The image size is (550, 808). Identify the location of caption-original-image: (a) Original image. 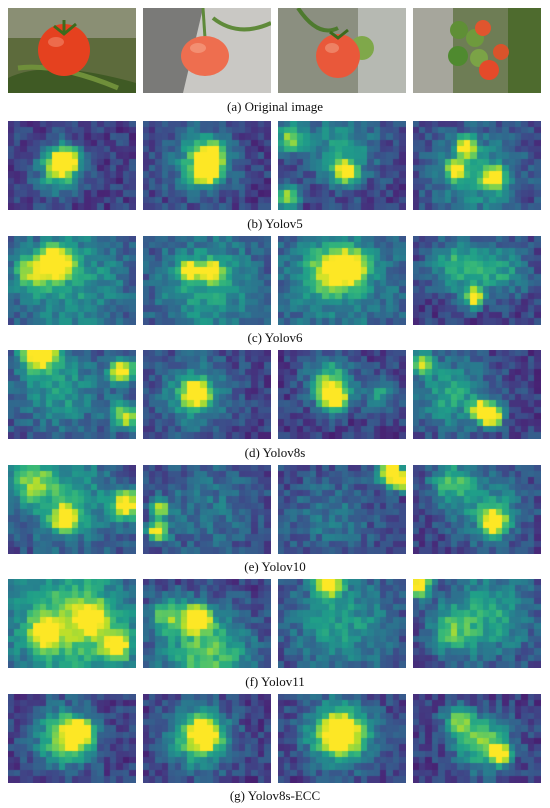
(274, 106).